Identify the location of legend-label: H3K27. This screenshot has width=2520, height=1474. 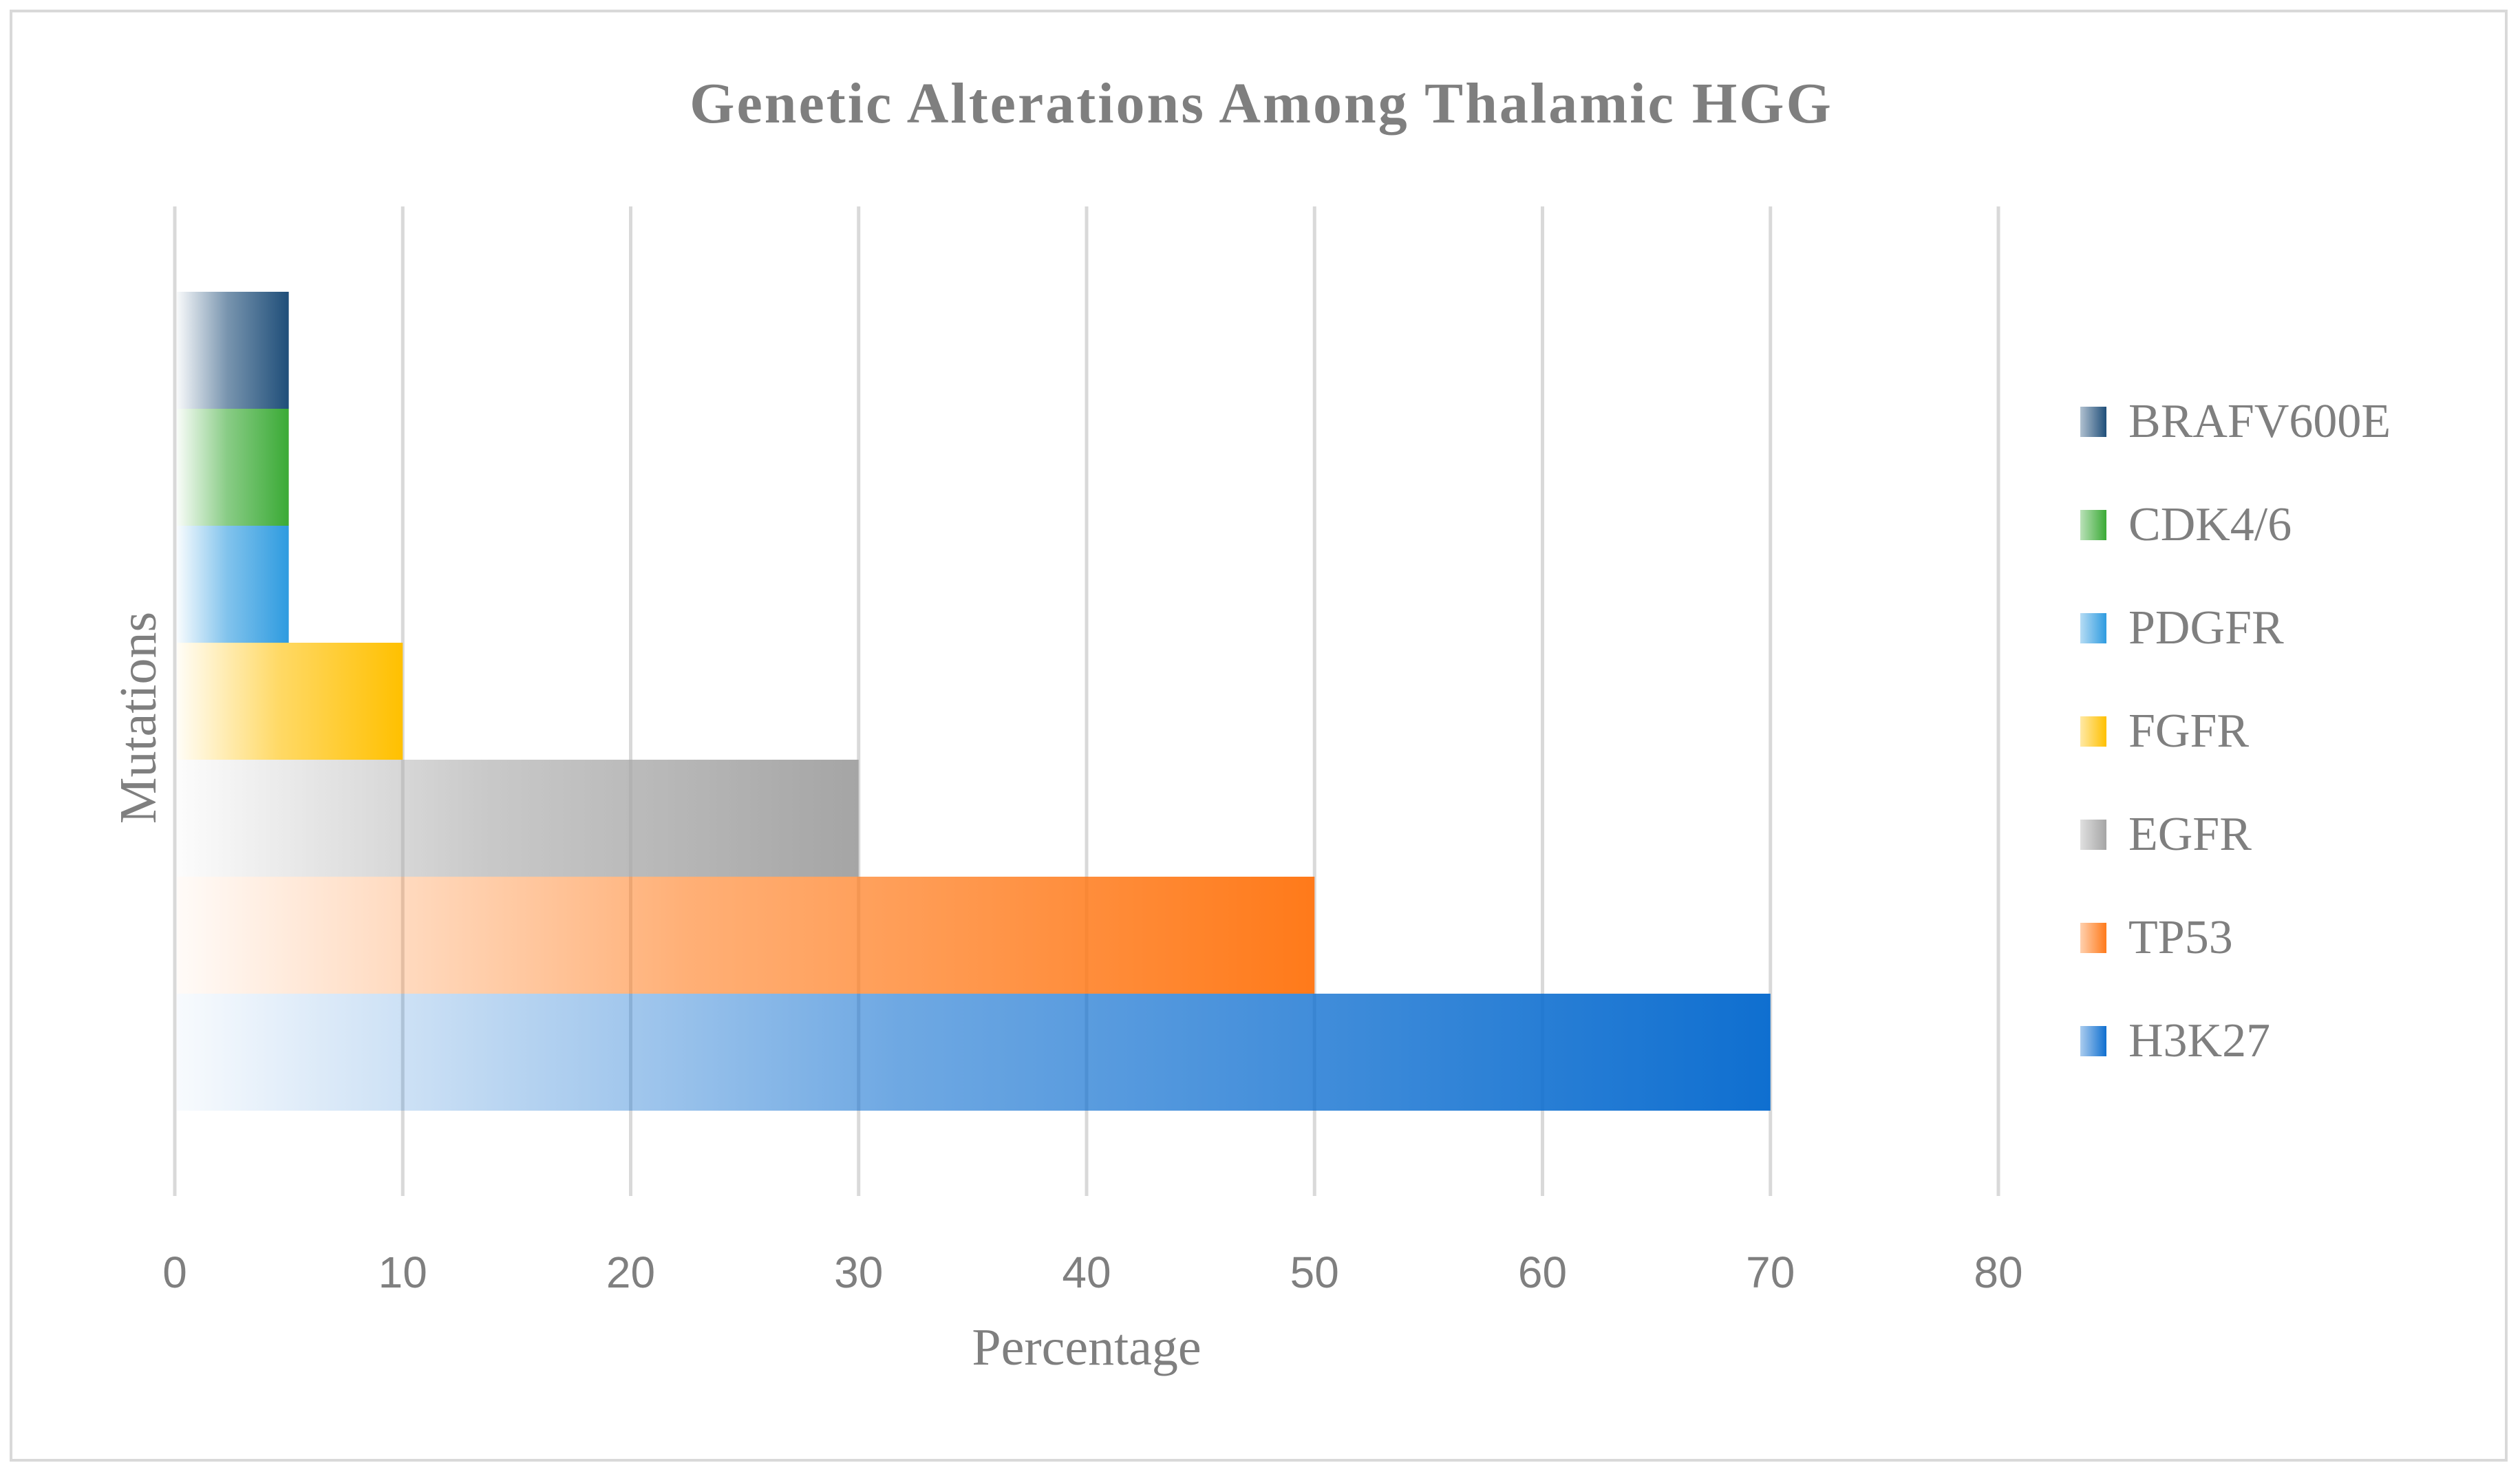
(2199, 1040).